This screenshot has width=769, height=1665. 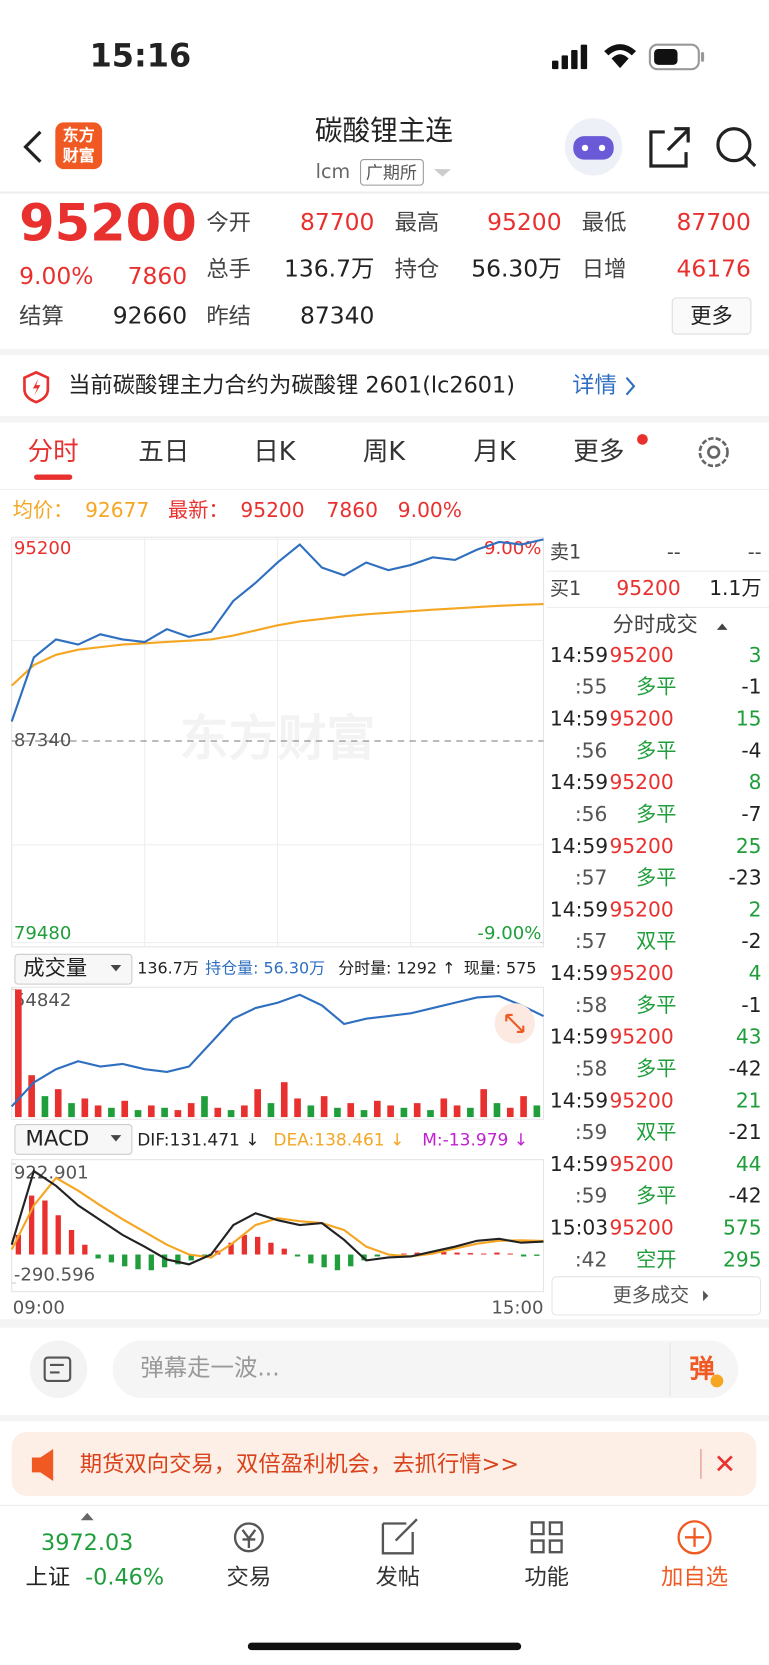 What do you see at coordinates (277, 1217) in the screenshot?
I see `dif-line` at bounding box center [277, 1217].